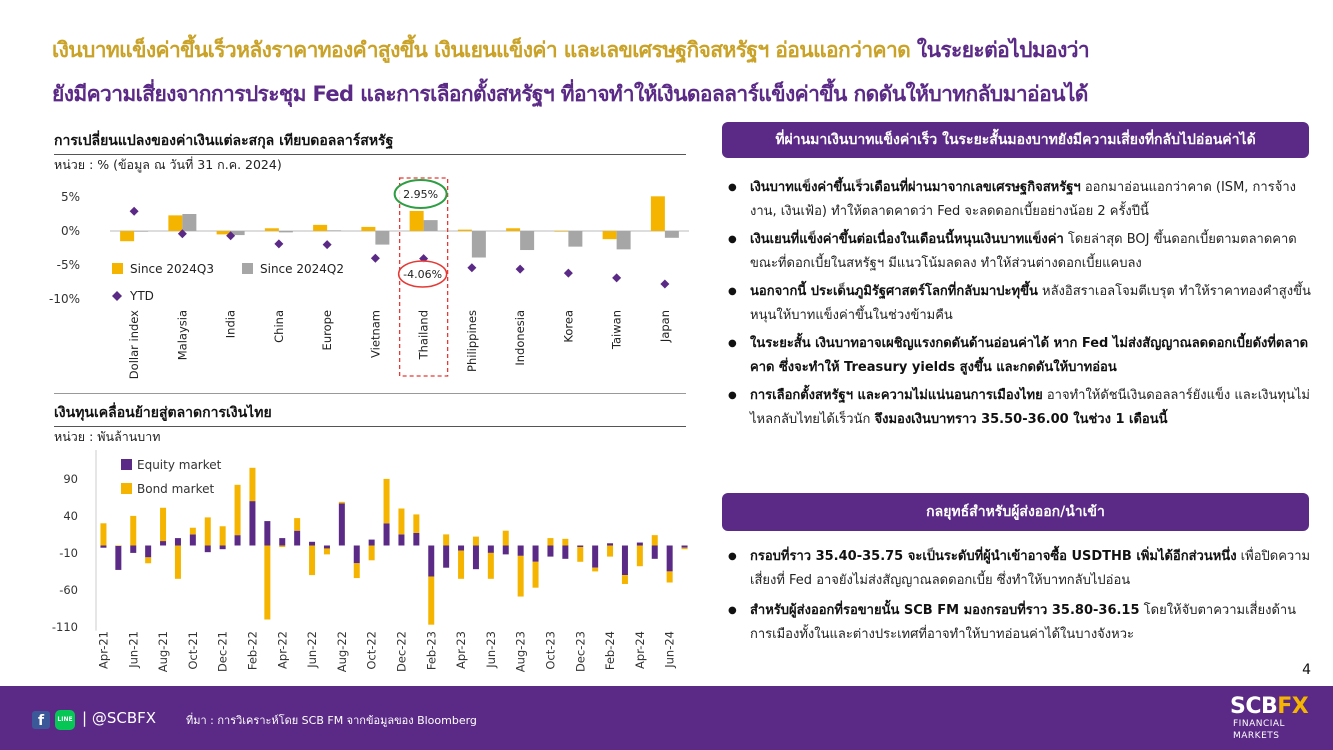  I want to click on legend-swatch-q2, so click(247, 268).